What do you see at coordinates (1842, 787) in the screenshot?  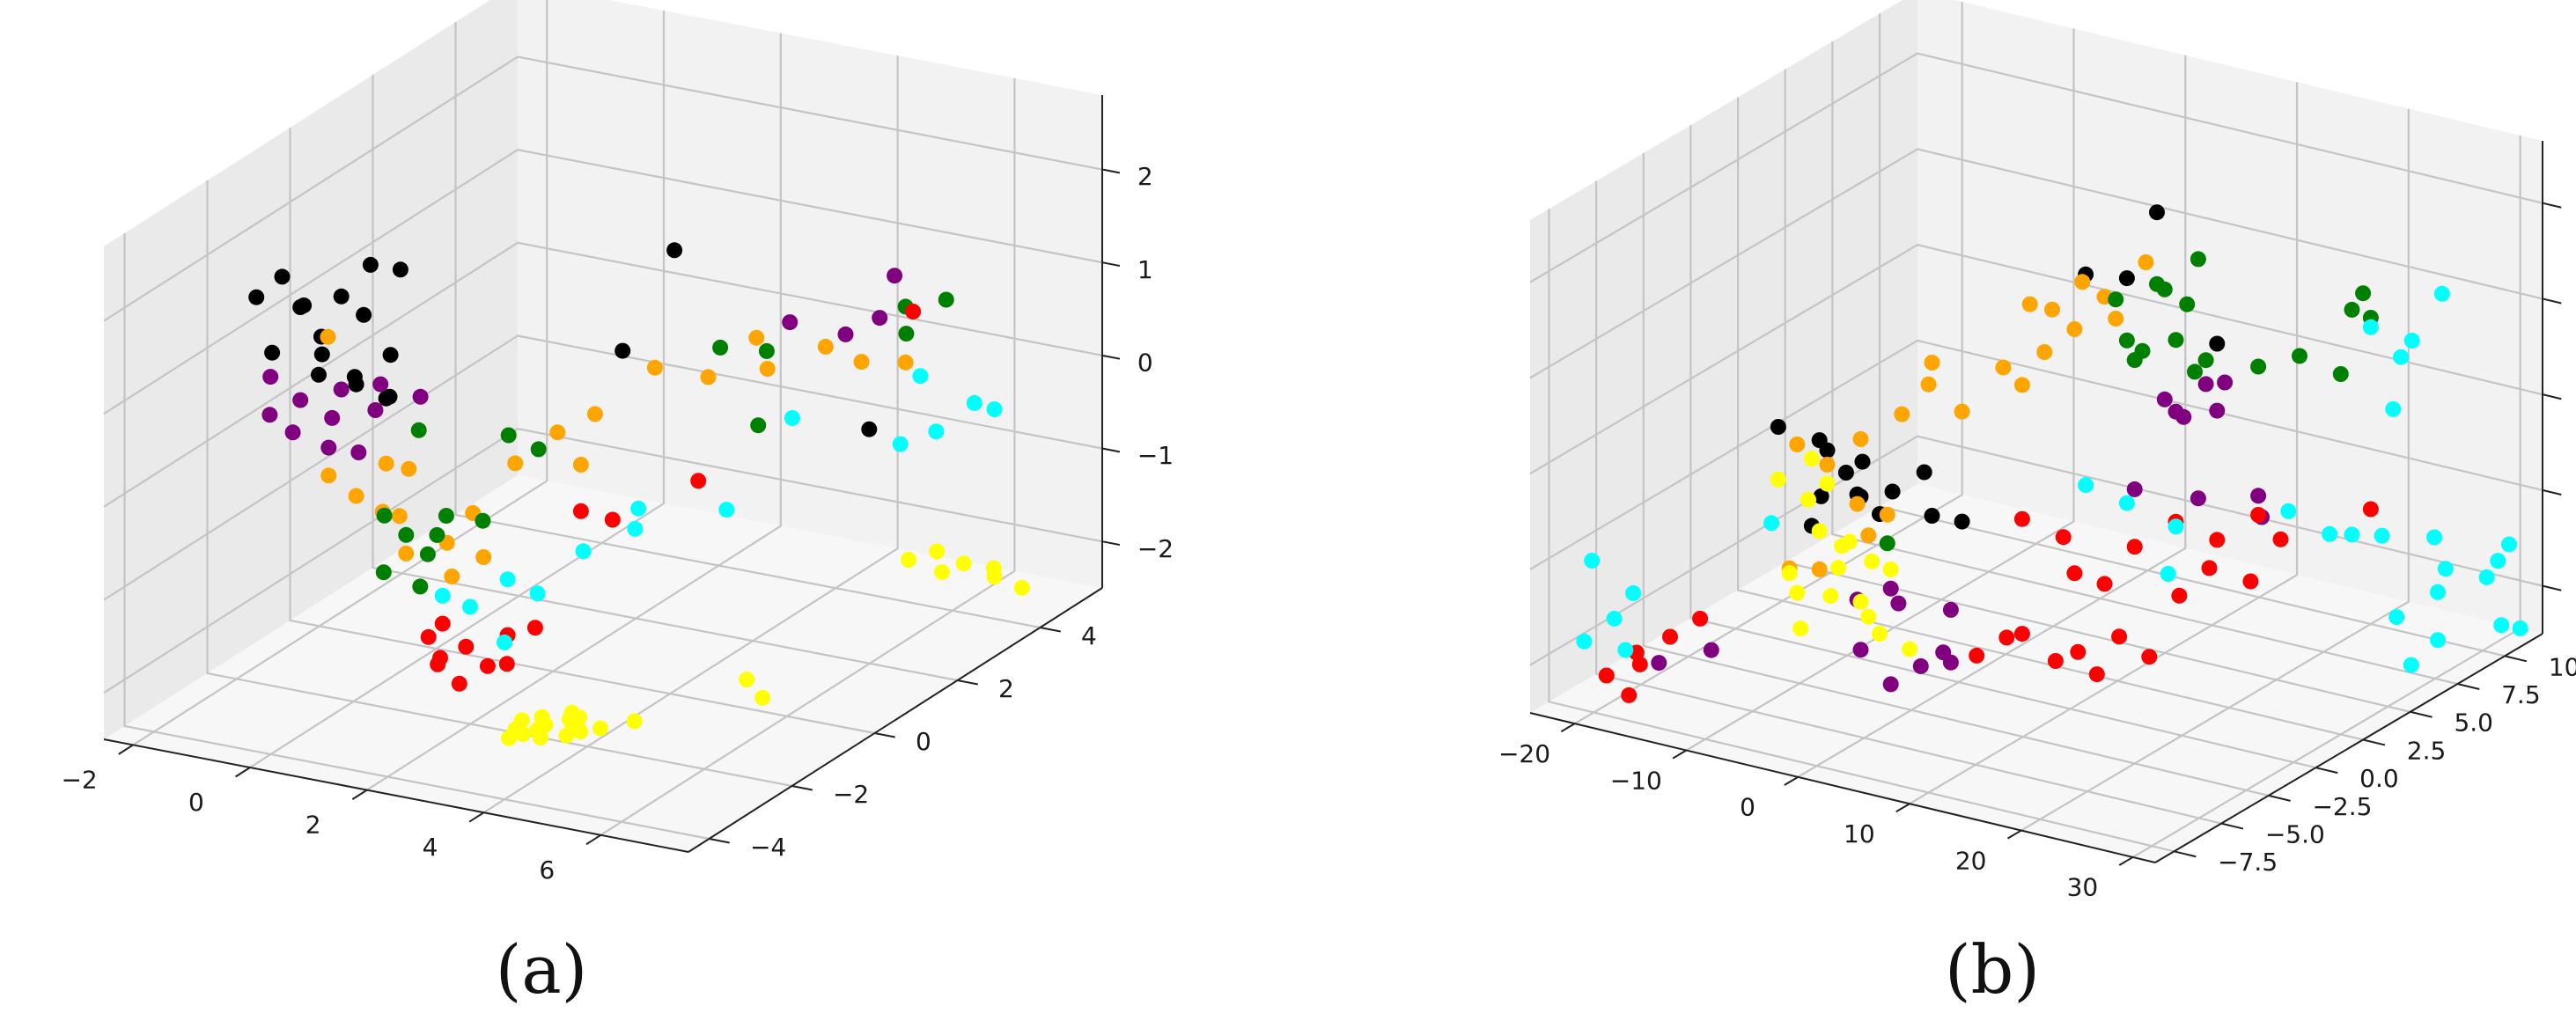 I see `b-x-axis-line` at bounding box center [1842, 787].